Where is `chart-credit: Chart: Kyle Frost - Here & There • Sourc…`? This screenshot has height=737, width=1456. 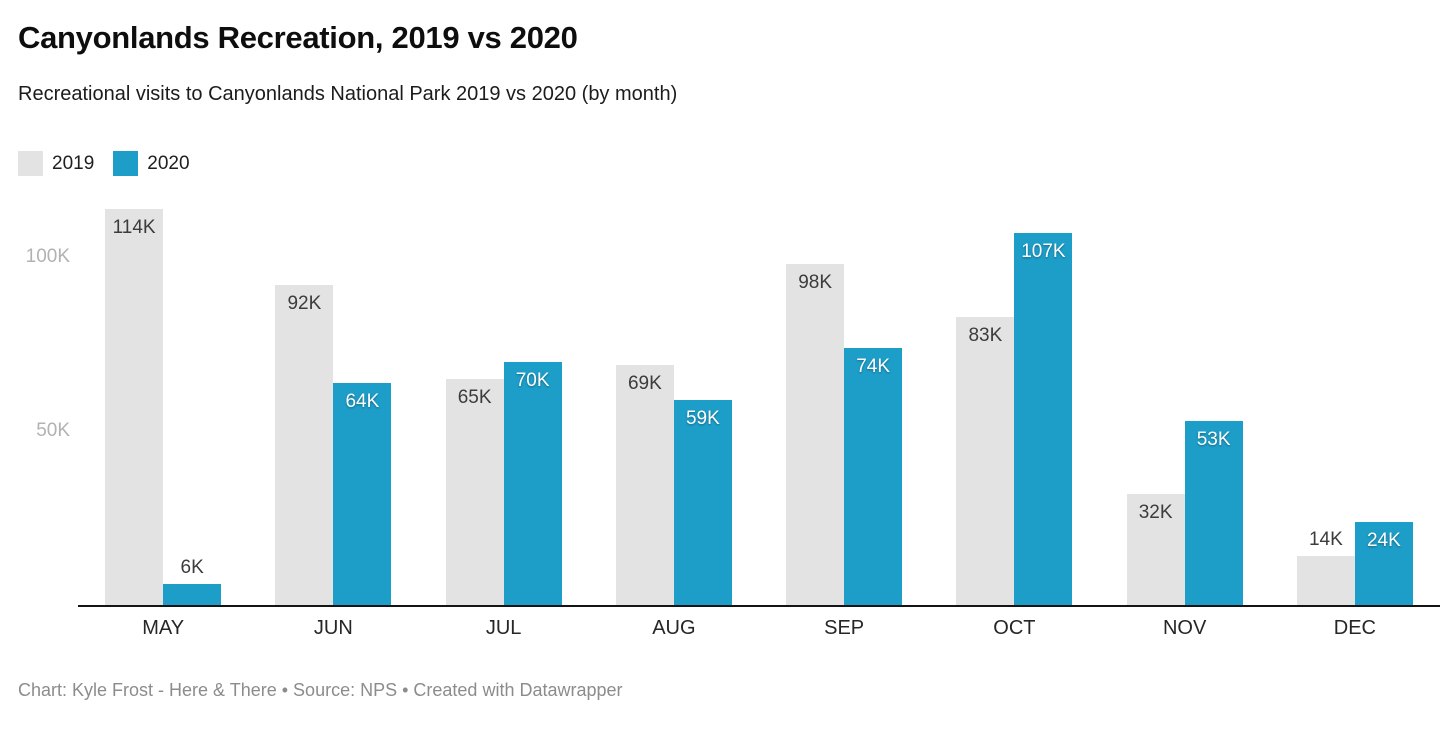
chart-credit: Chart: Kyle Frost - Here & There • Sourc… is located at coordinates (320, 690).